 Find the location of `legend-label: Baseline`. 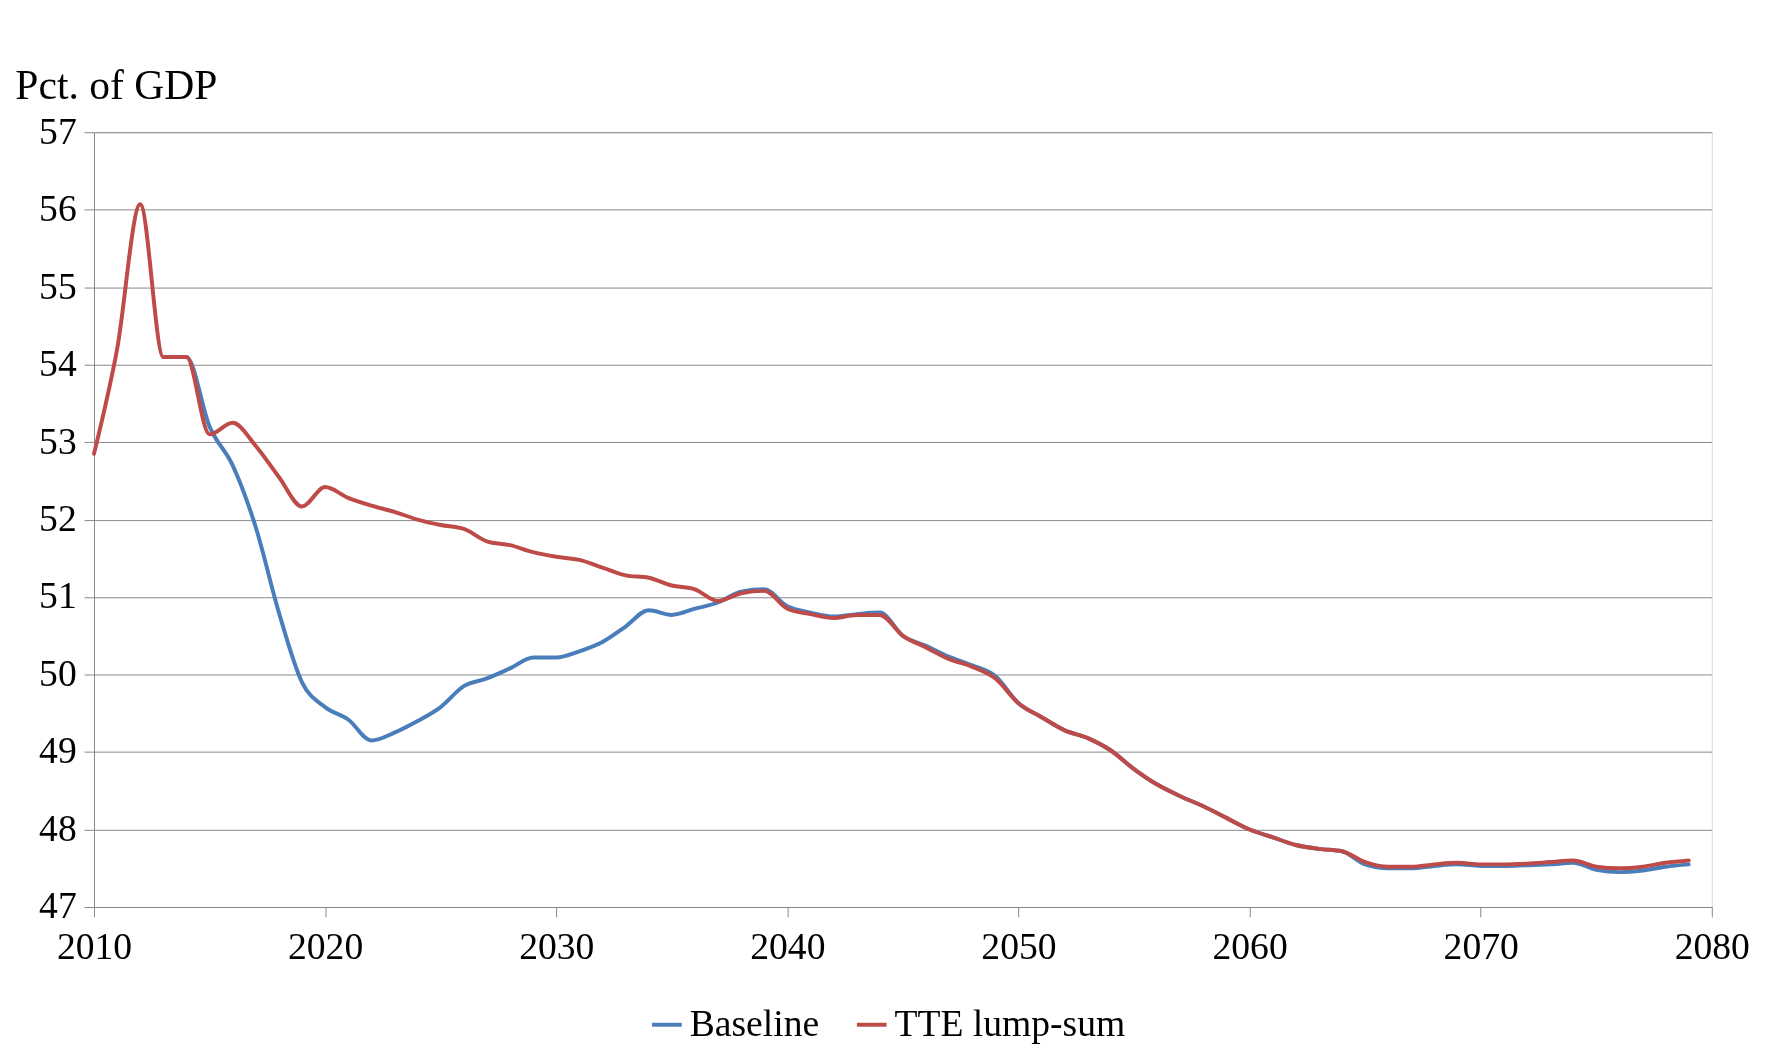

legend-label: Baseline is located at coordinates (754, 1022).